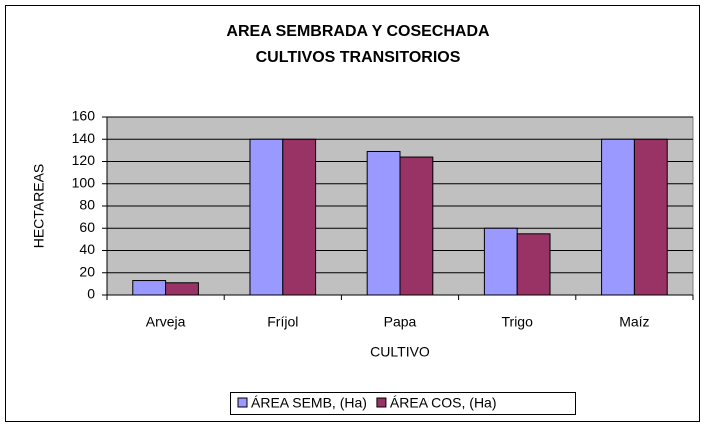  What do you see at coordinates (282, 322) in the screenshot?
I see `x-tick-label: Fríjol` at bounding box center [282, 322].